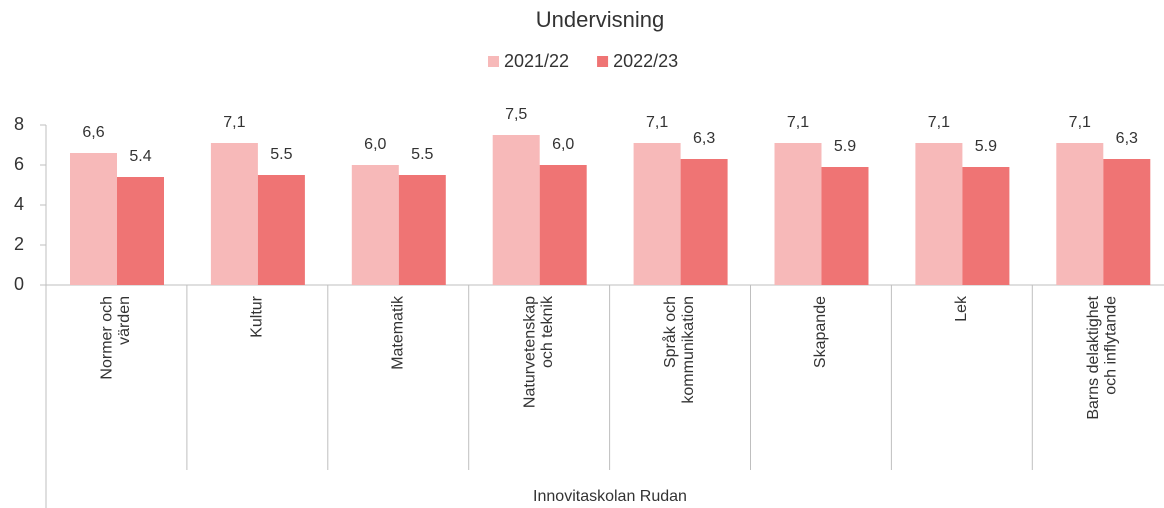 The height and width of the screenshot is (508, 1164). Describe the element at coordinates (610, 496) in the screenshot. I see `x-axis-label: Innovitaskolan Rudan` at that location.